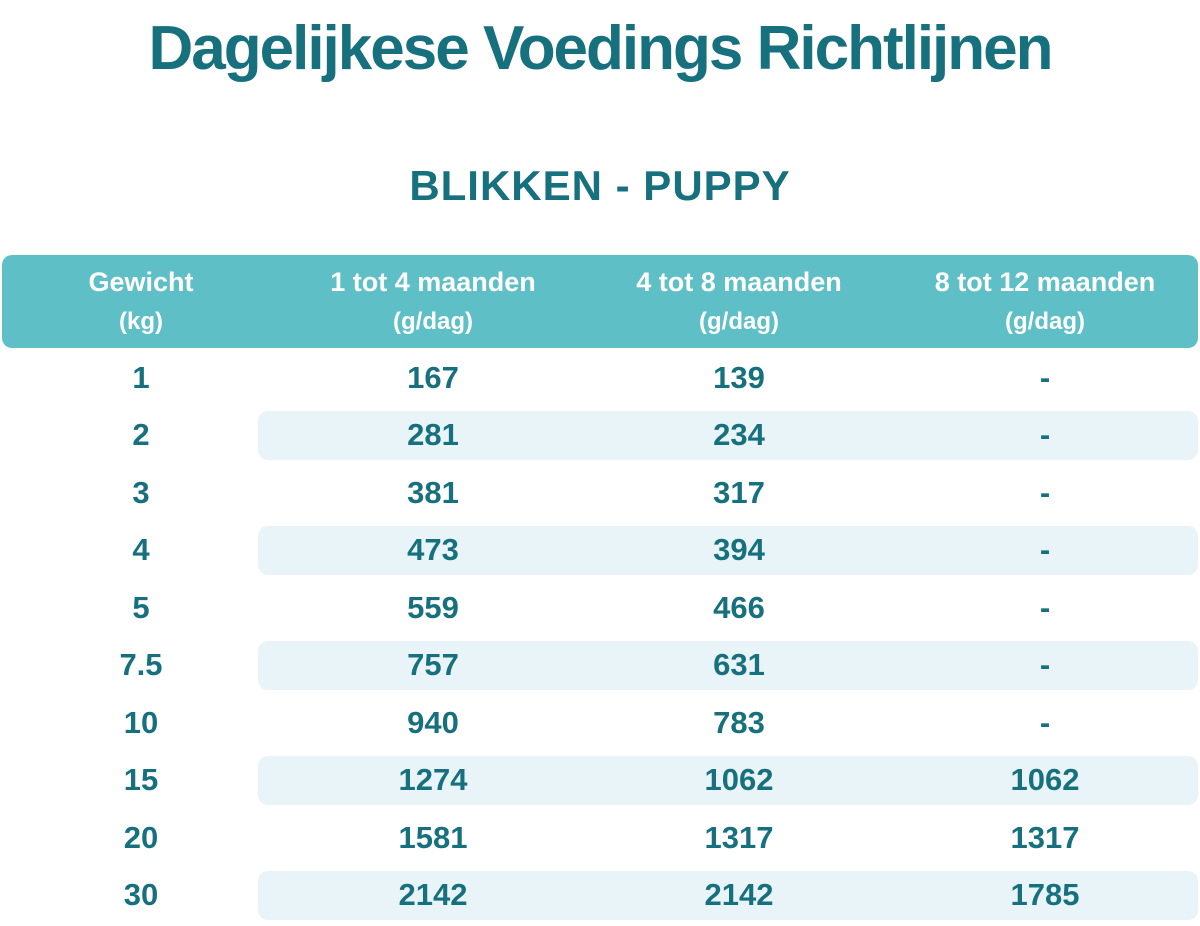 The image size is (1200, 926). What do you see at coordinates (141, 780) in the screenshot?
I see `weight-cell: 15` at bounding box center [141, 780].